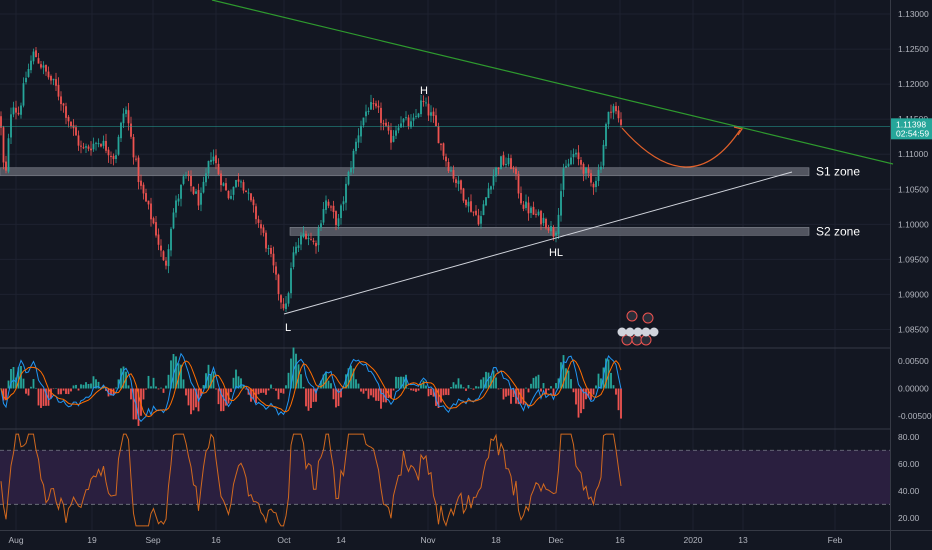 The width and height of the screenshot is (932, 550). I want to click on projection-arrowhead, so click(738, 131).